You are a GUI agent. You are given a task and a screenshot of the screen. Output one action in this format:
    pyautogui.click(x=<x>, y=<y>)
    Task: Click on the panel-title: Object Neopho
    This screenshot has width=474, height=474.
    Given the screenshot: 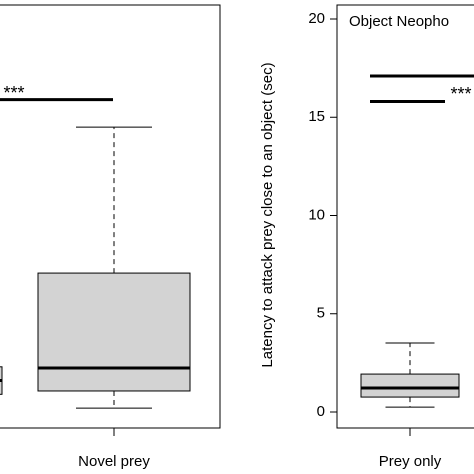 What is the action you would take?
    pyautogui.click(x=399, y=21)
    